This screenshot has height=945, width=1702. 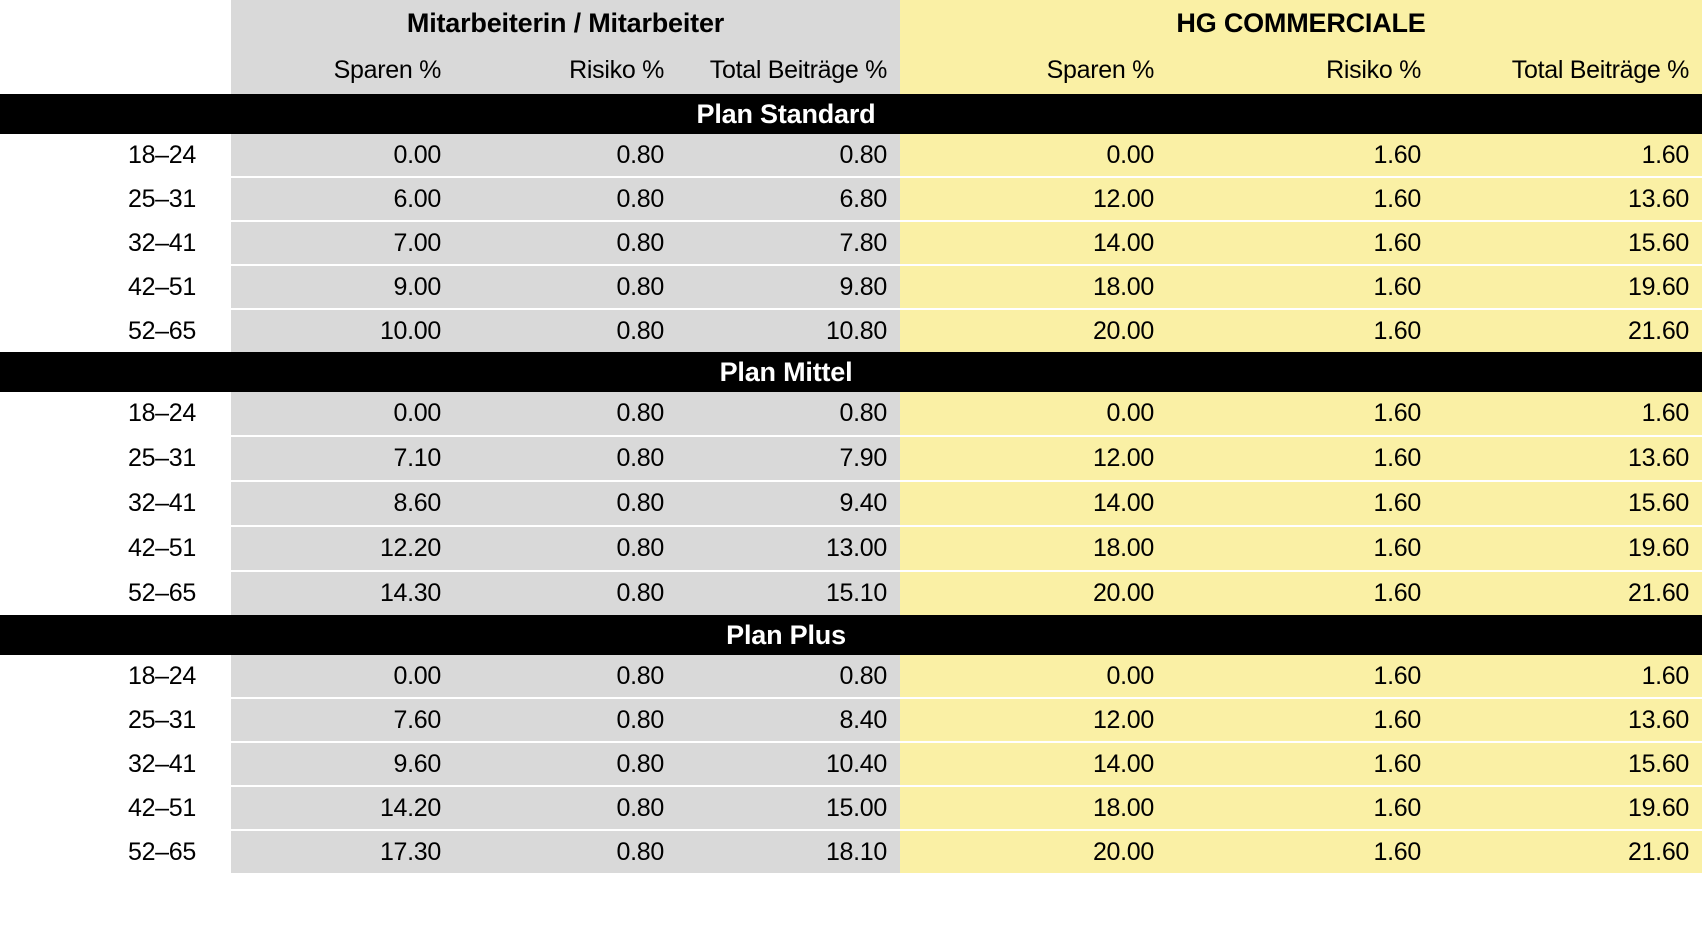 I want to click on table-row: 25–31 7.60 0.80 8.40 12.00 1.60 13.60, so click(x=851, y=720).